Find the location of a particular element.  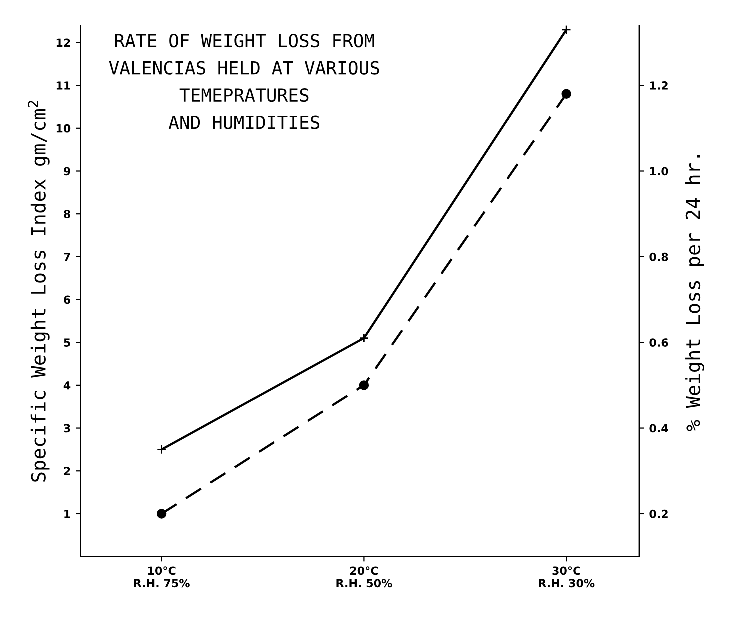

y-tick-label: 2 is located at coordinates (67, 471).